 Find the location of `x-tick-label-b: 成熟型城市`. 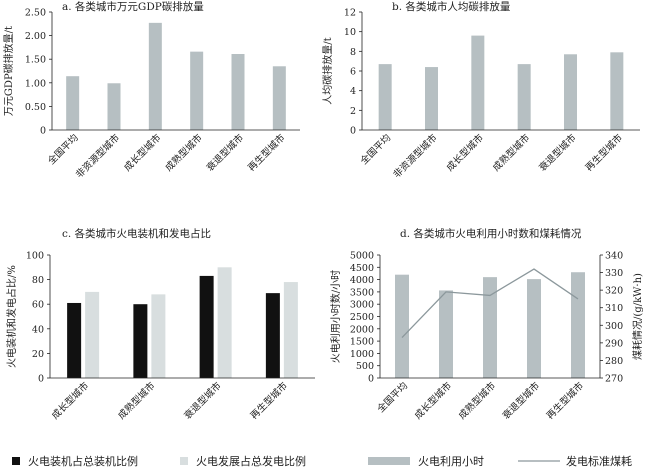

x-tick-label-b: 成熟型城市 is located at coordinates (511, 152).